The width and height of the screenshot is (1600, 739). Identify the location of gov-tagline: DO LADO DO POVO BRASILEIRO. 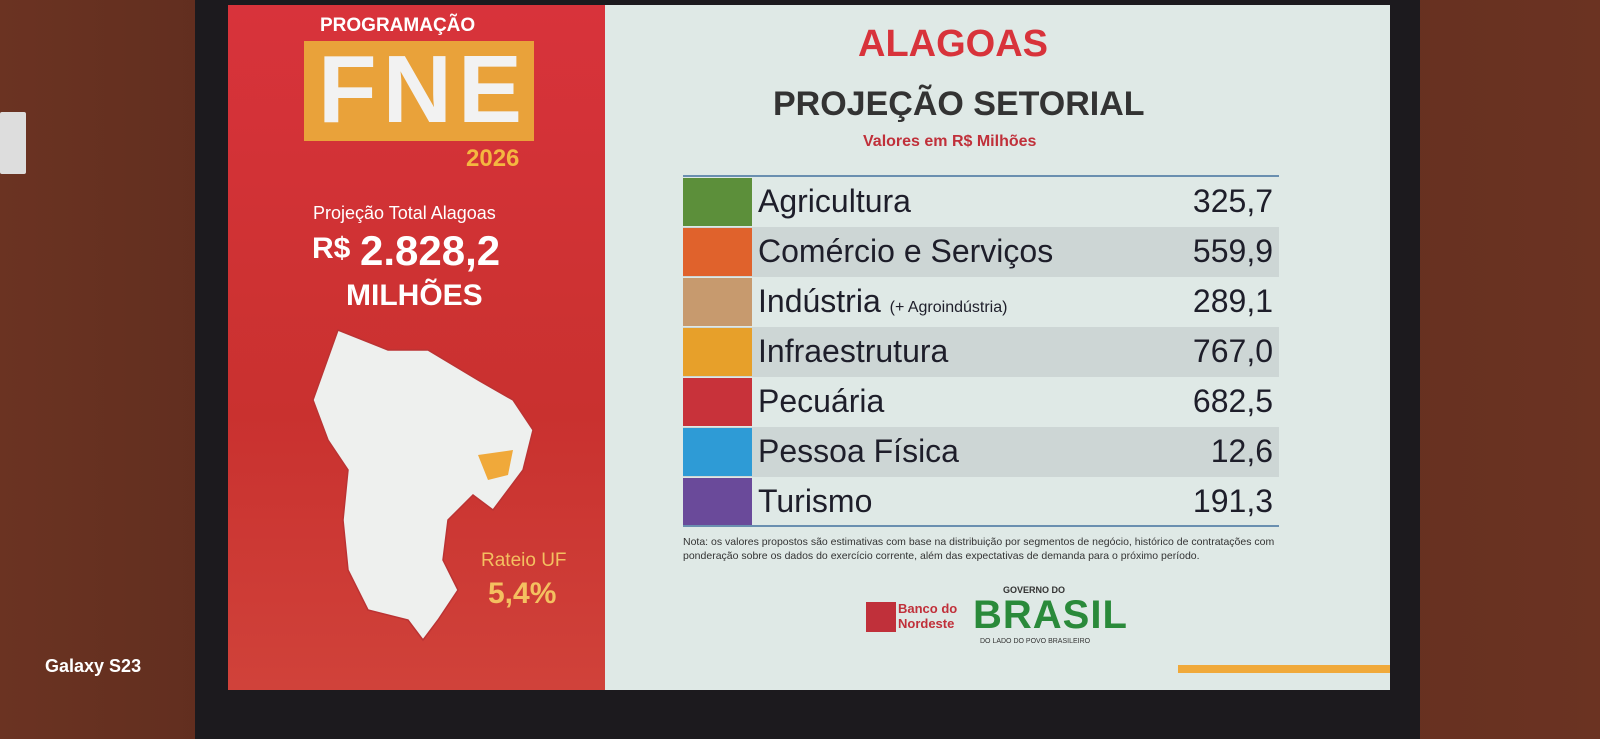
(1035, 641).